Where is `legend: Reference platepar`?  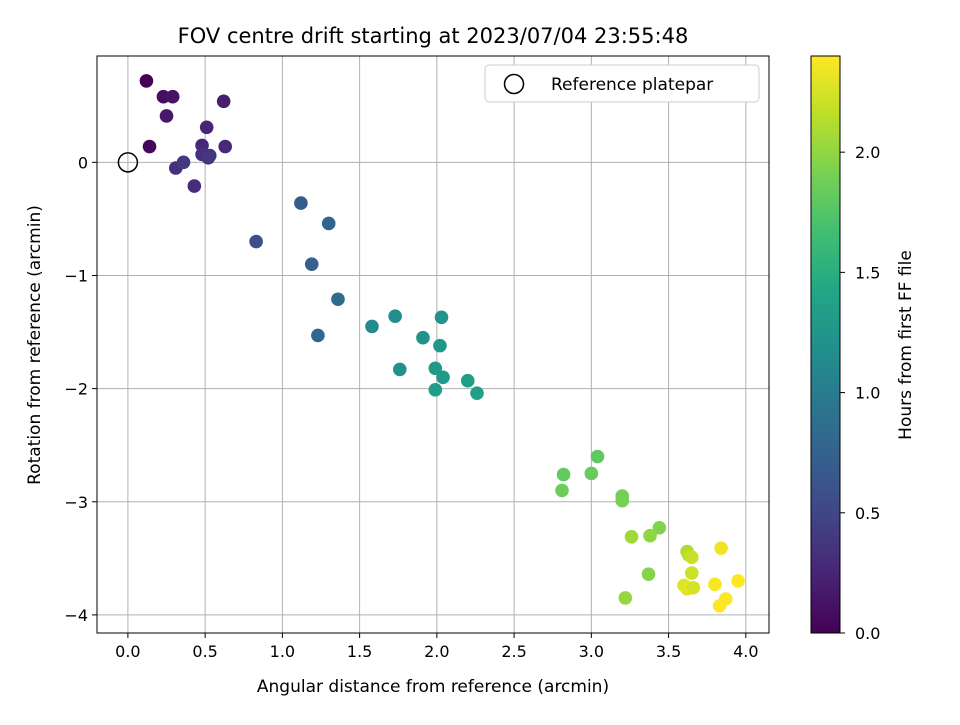
legend: Reference platepar is located at coordinates (622, 83).